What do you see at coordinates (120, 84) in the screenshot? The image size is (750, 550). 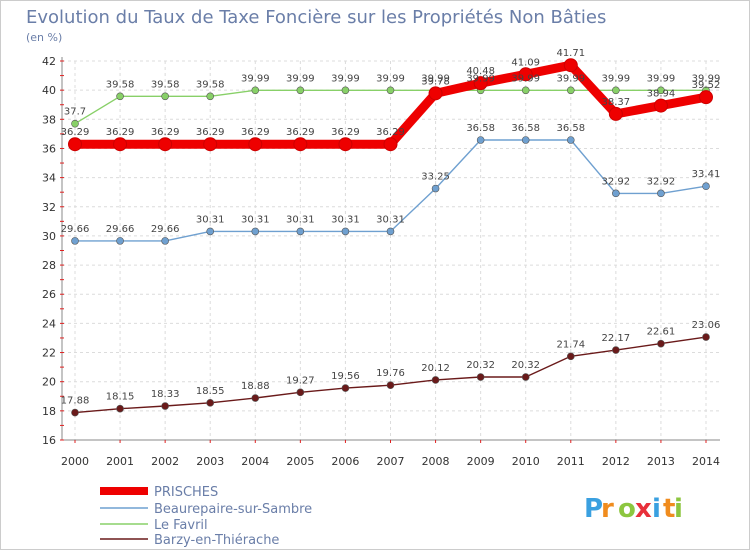 I see `data-label-s2-1: 39.58` at bounding box center [120, 84].